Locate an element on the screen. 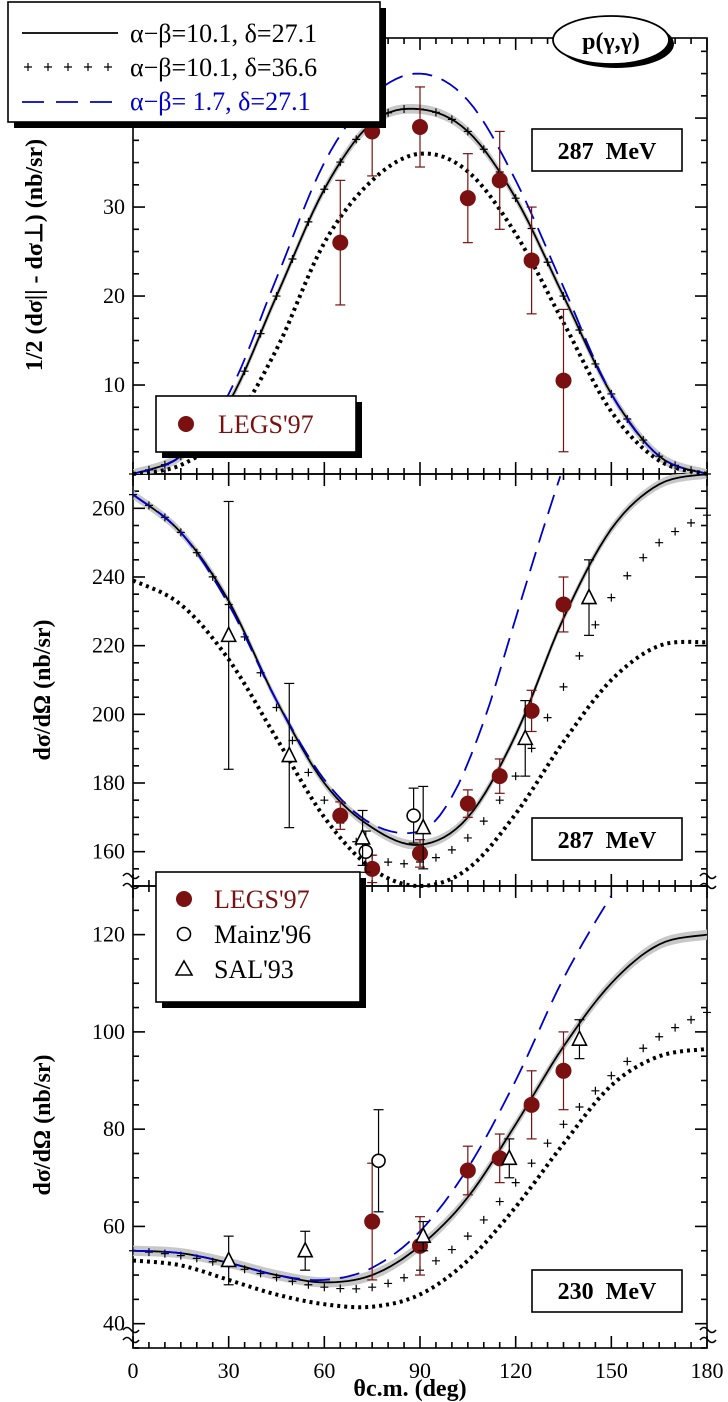 This screenshot has height=1402, width=728. legend-mainz-label: Mainz'96 is located at coordinates (262, 934).